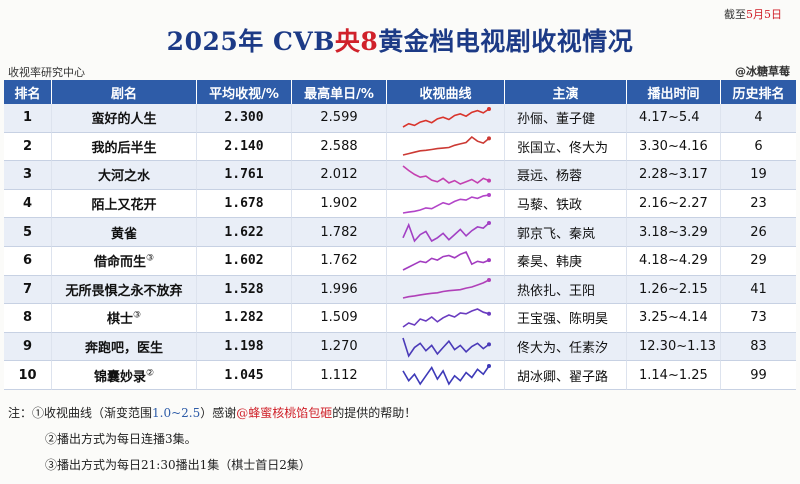 This screenshot has width=800, height=484. What do you see at coordinates (339, 147) in the screenshot?
I see `cell-peak: 2.588` at bounding box center [339, 147].